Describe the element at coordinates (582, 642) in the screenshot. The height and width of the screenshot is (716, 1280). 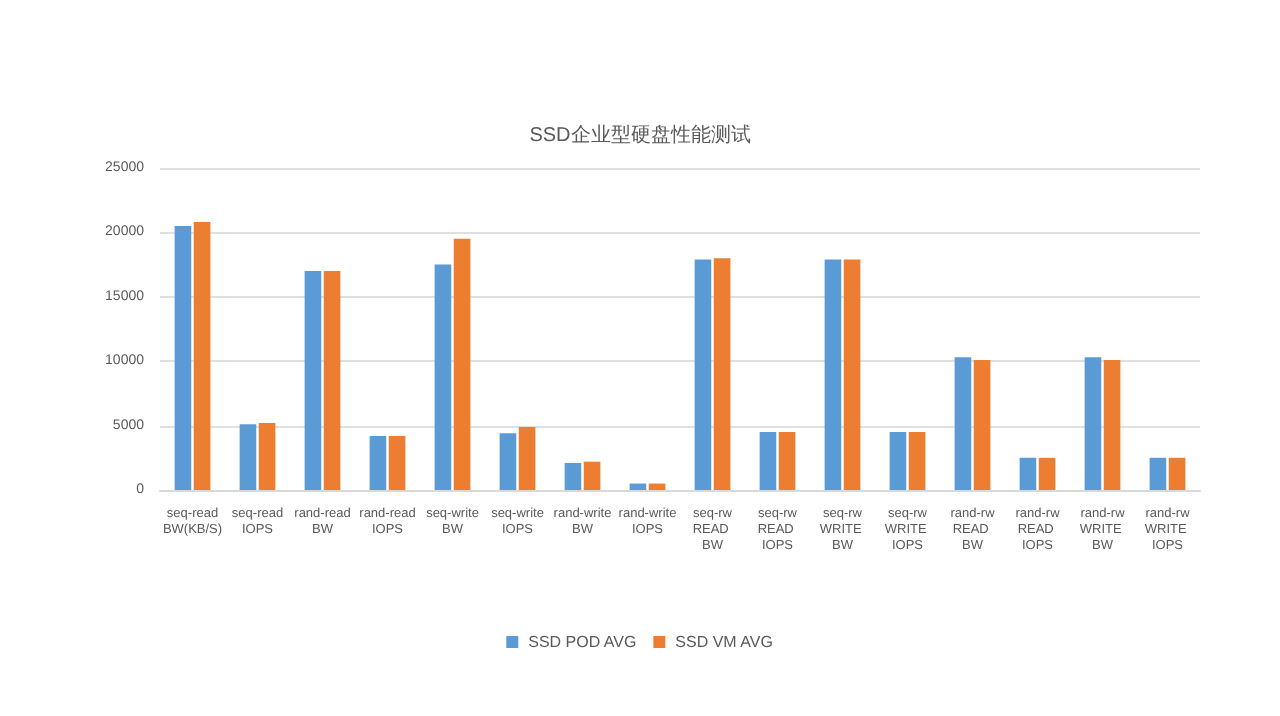
I see `legend-label: SSD POD AVG` at that location.